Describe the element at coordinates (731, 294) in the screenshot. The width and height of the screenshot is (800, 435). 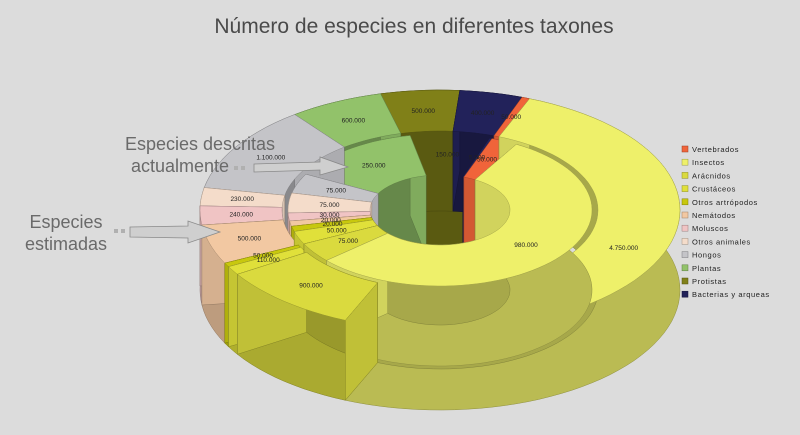
I see `legend-label: Bacterias y arqueas` at that location.